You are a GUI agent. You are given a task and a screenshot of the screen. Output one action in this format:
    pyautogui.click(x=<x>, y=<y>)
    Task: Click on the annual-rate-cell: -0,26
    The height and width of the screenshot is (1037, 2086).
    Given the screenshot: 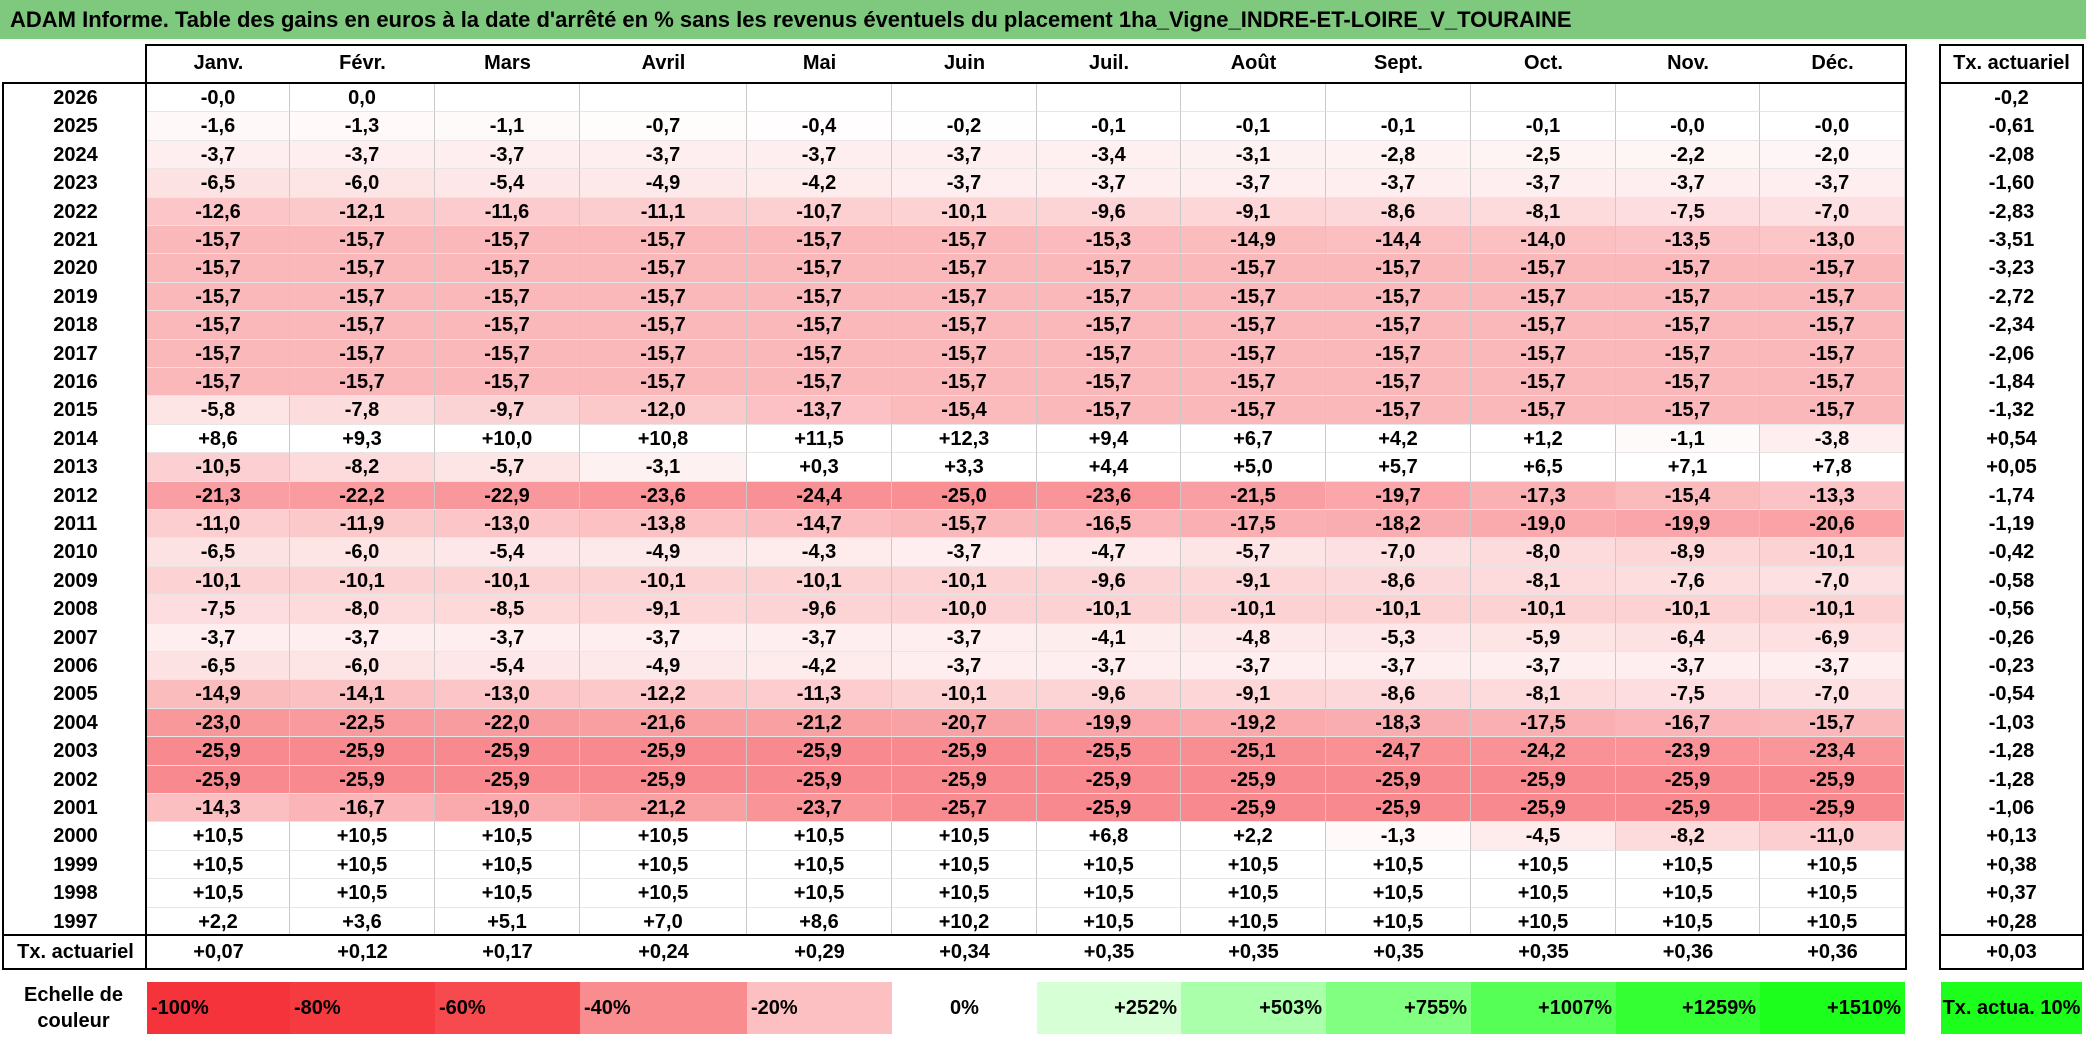 What is the action you would take?
    pyautogui.click(x=2011, y=638)
    